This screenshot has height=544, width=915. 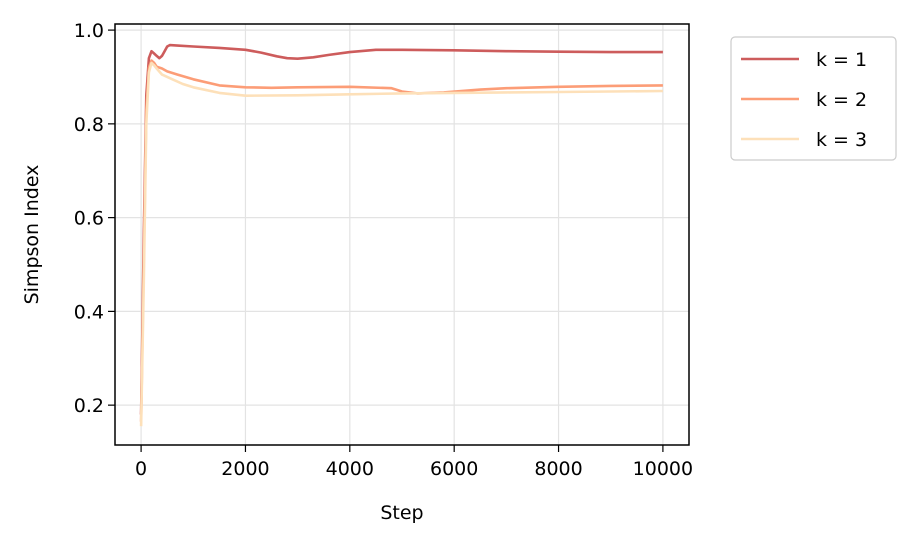 I want to click on y-tick-label: 0.8, so click(x=89, y=125).